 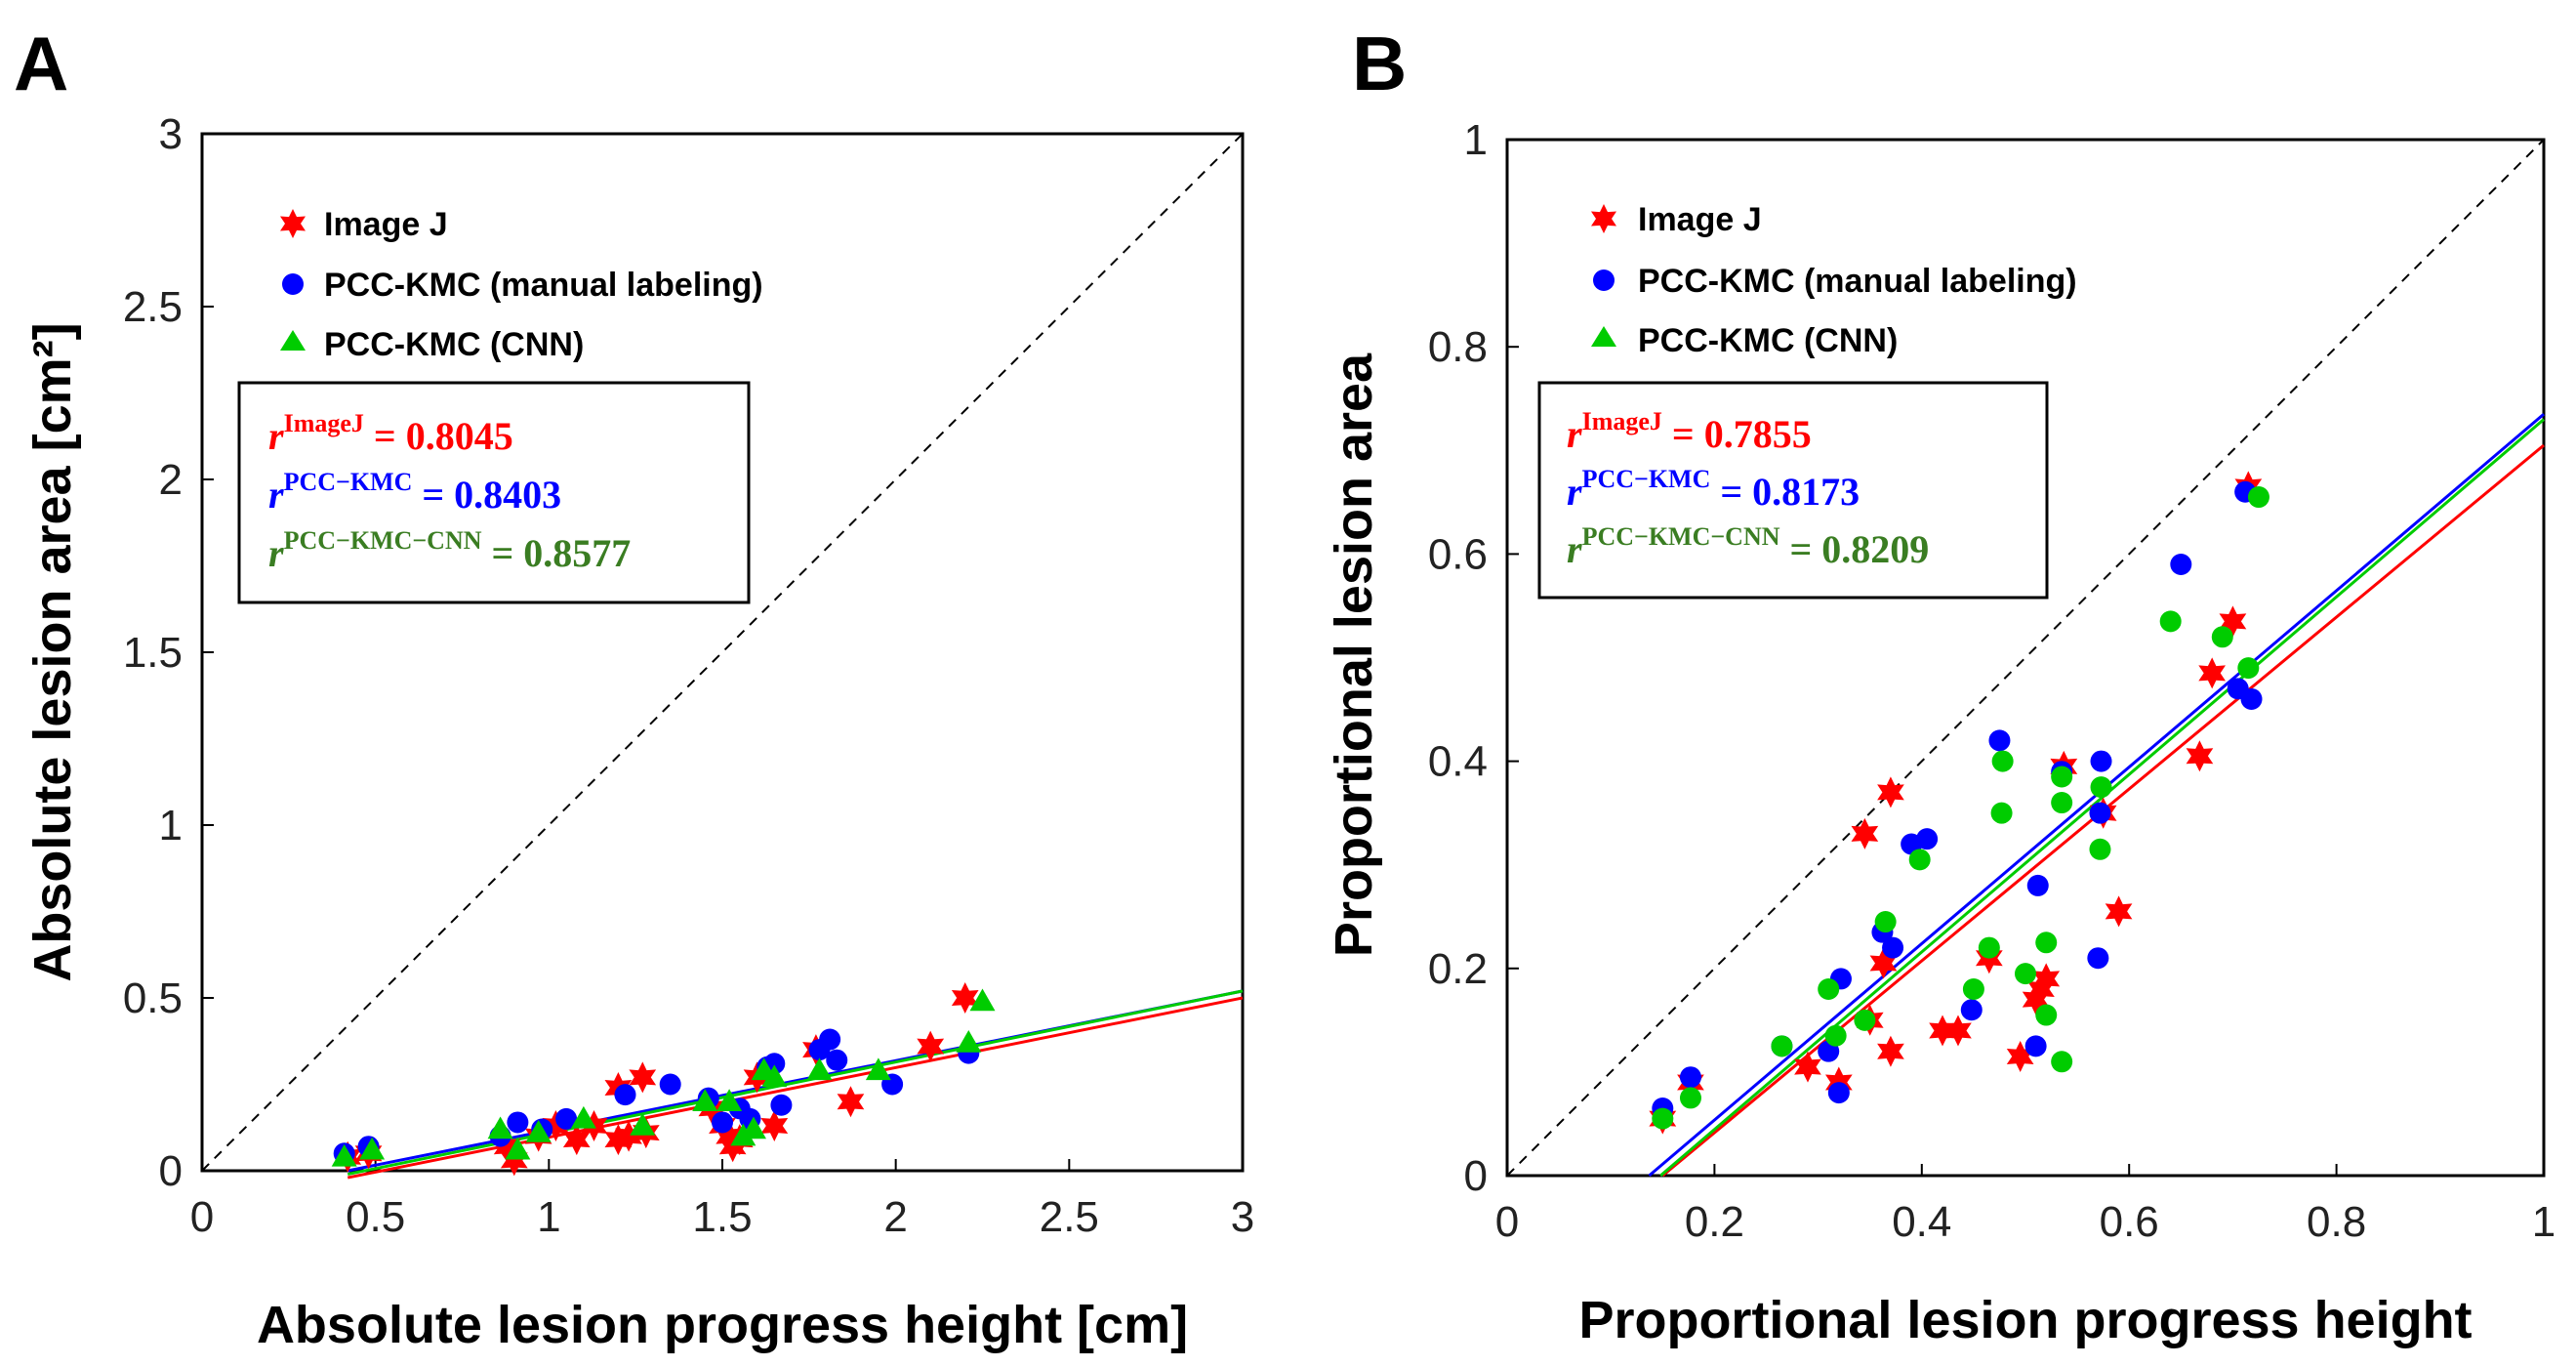 I want to click on y-tick-label: 3, so click(x=171, y=134).